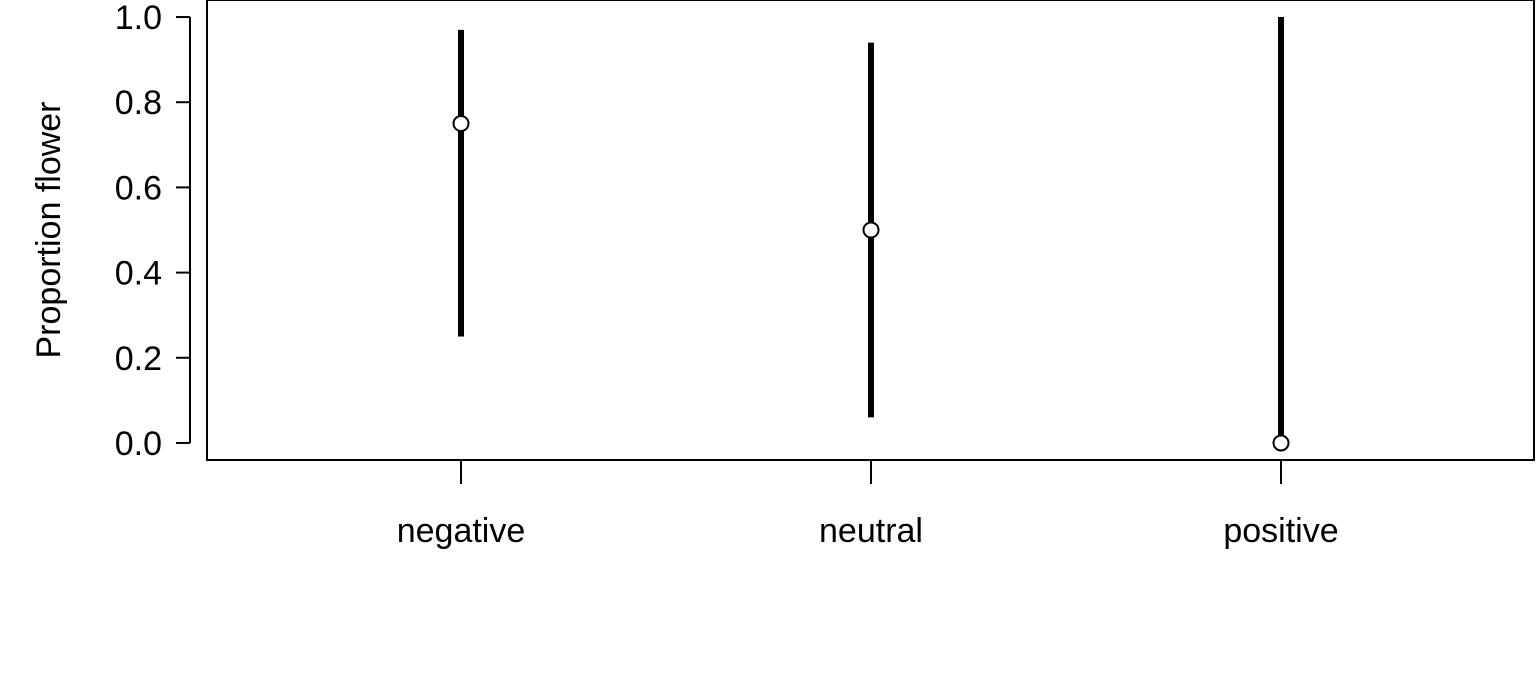 The width and height of the screenshot is (1536, 691). What do you see at coordinates (871, 531) in the screenshot?
I see `x-tick-label: neutral` at bounding box center [871, 531].